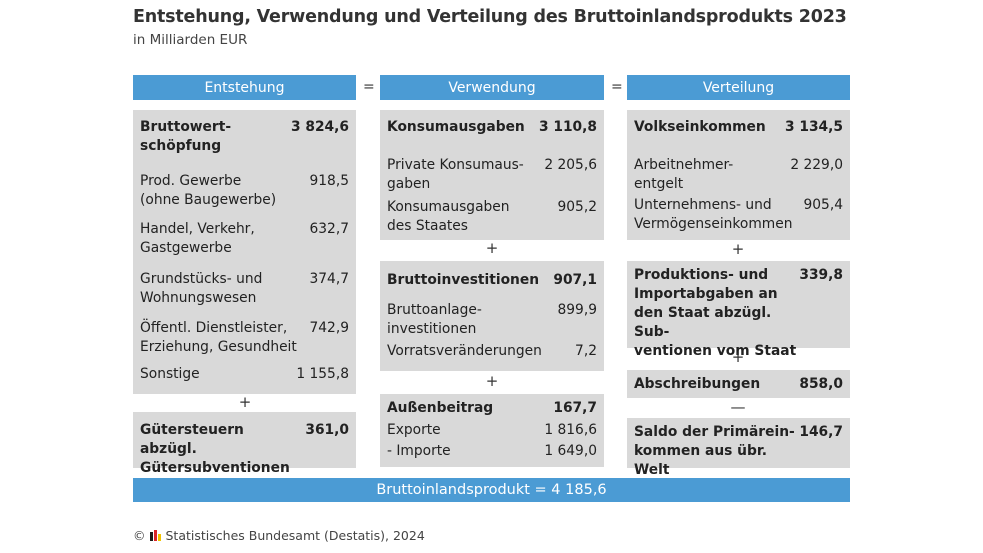 The height and width of the screenshot is (553, 983). What do you see at coordinates (567, 127) in the screenshot?
I see `row-value: 3 110,8` at bounding box center [567, 127].